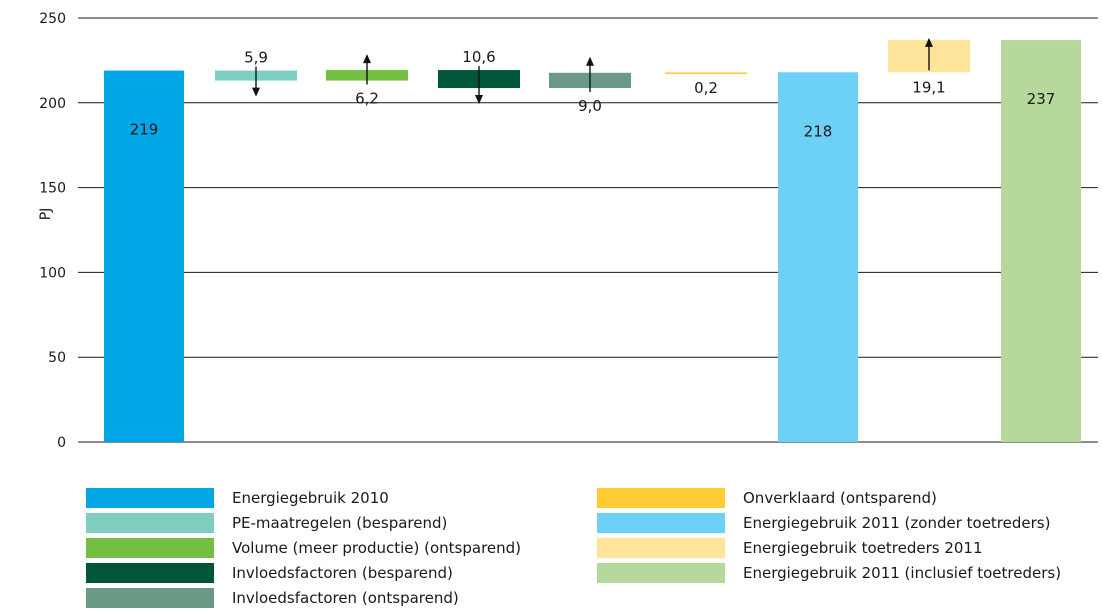 The height and width of the screenshot is (611, 1102). Describe the element at coordinates (478, 57) in the screenshot. I see `data-label: 10,6` at that location.